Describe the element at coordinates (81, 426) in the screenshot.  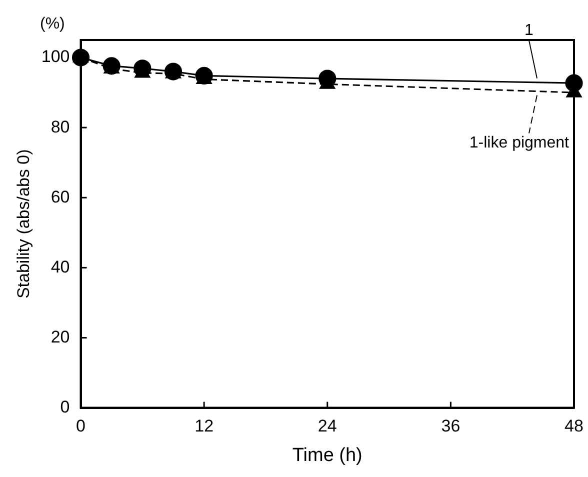
I see `x-tick-label: 0` at that location.